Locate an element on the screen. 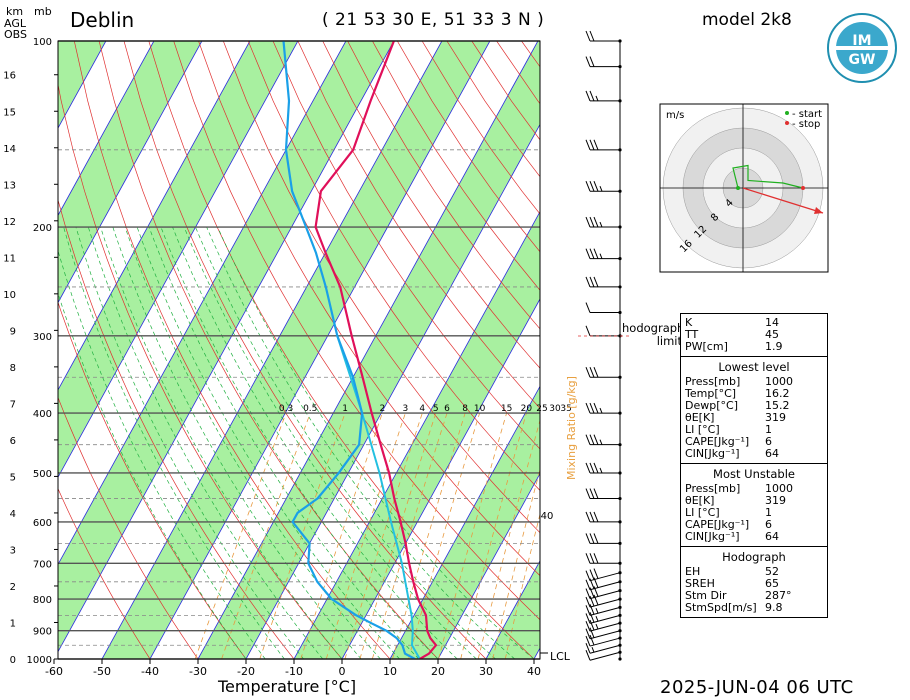 This screenshot has height=700, width=910. model-name: model 2k8 is located at coordinates (747, 20).